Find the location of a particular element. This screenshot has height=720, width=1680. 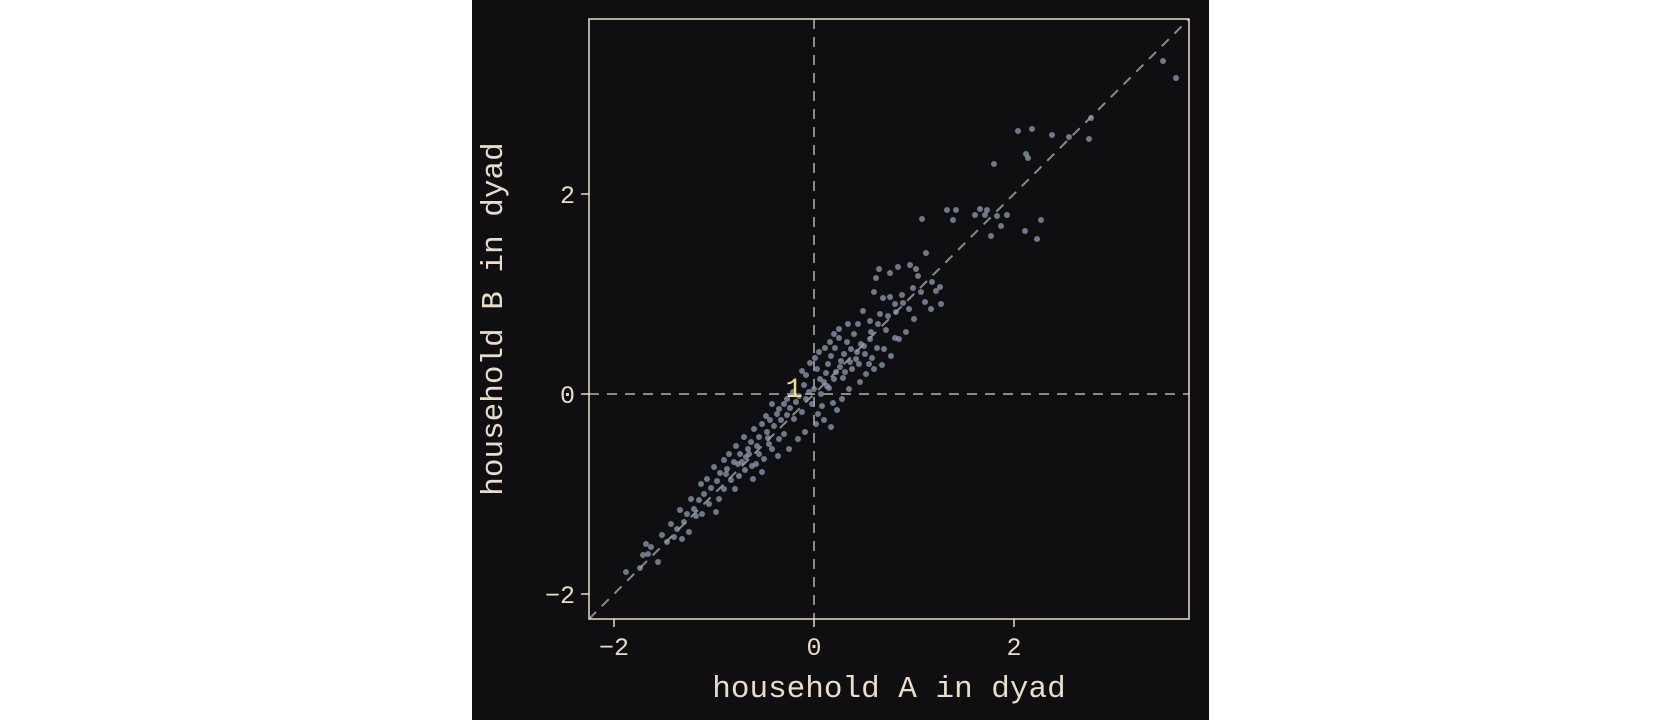

x-axis-label: household A in dyad is located at coordinates (888, 689).